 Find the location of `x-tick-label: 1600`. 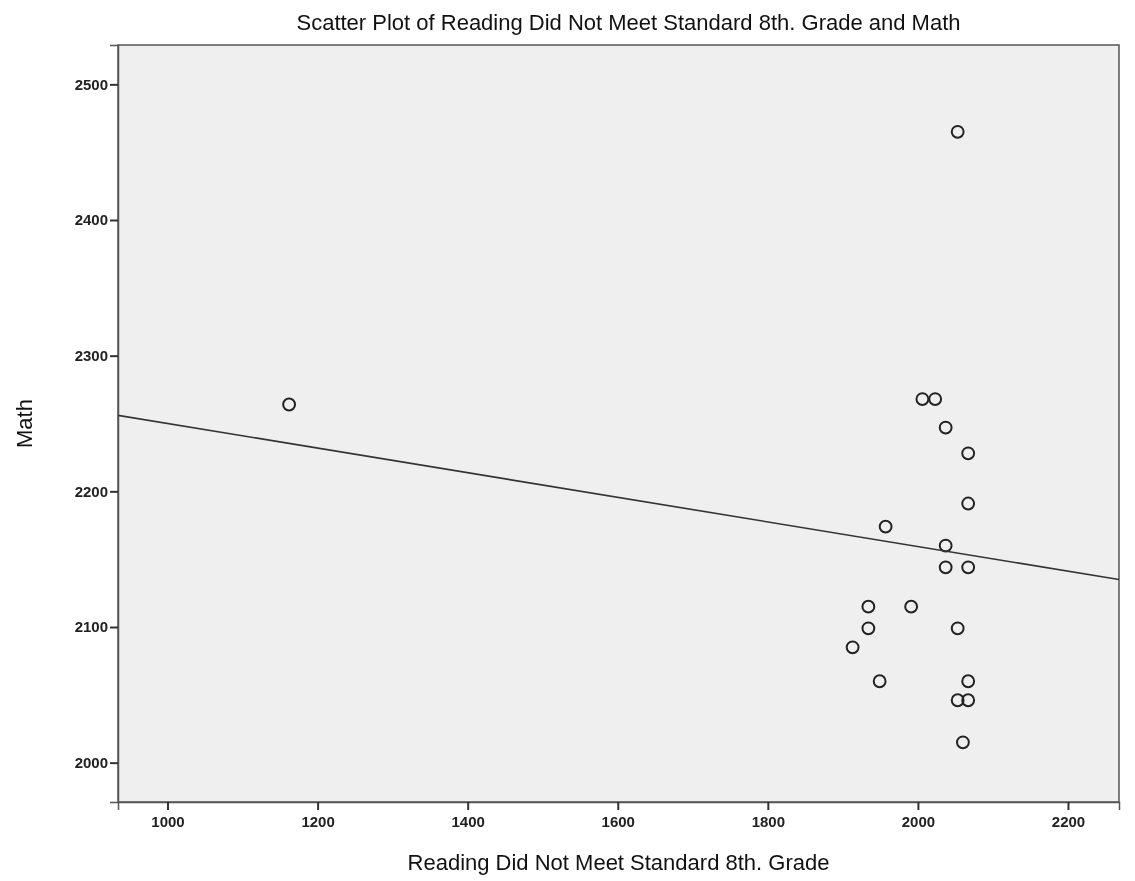

x-tick-label: 1600 is located at coordinates (618, 821).